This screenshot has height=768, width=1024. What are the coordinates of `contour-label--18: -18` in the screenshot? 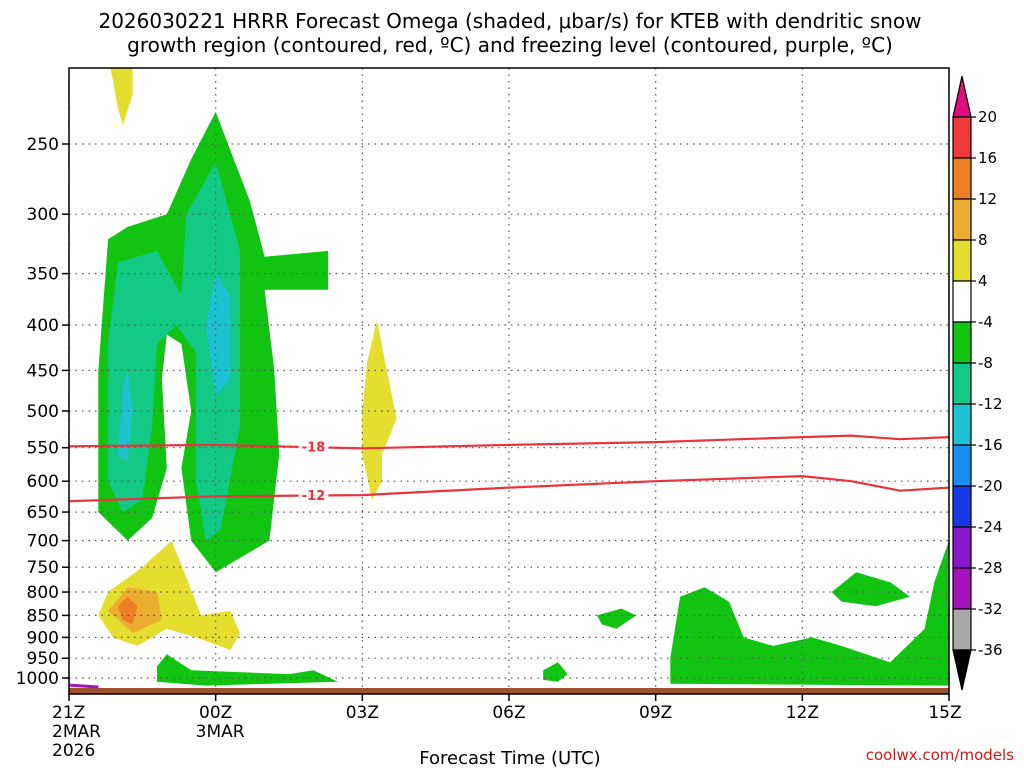 It's located at (314, 447).